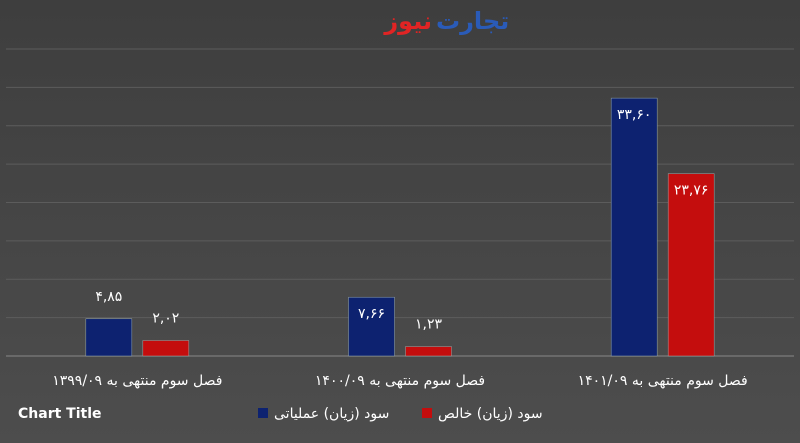 This screenshot has height=443, width=800. What do you see at coordinates (60, 414) in the screenshot?
I see `chart-title: Chart Title` at bounding box center [60, 414].